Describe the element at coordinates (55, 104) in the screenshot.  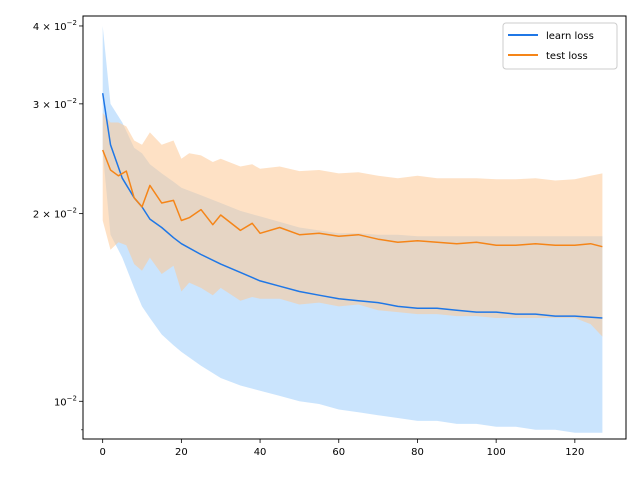
I see `y-tick-label: 3 × 10⁻²` at that location.